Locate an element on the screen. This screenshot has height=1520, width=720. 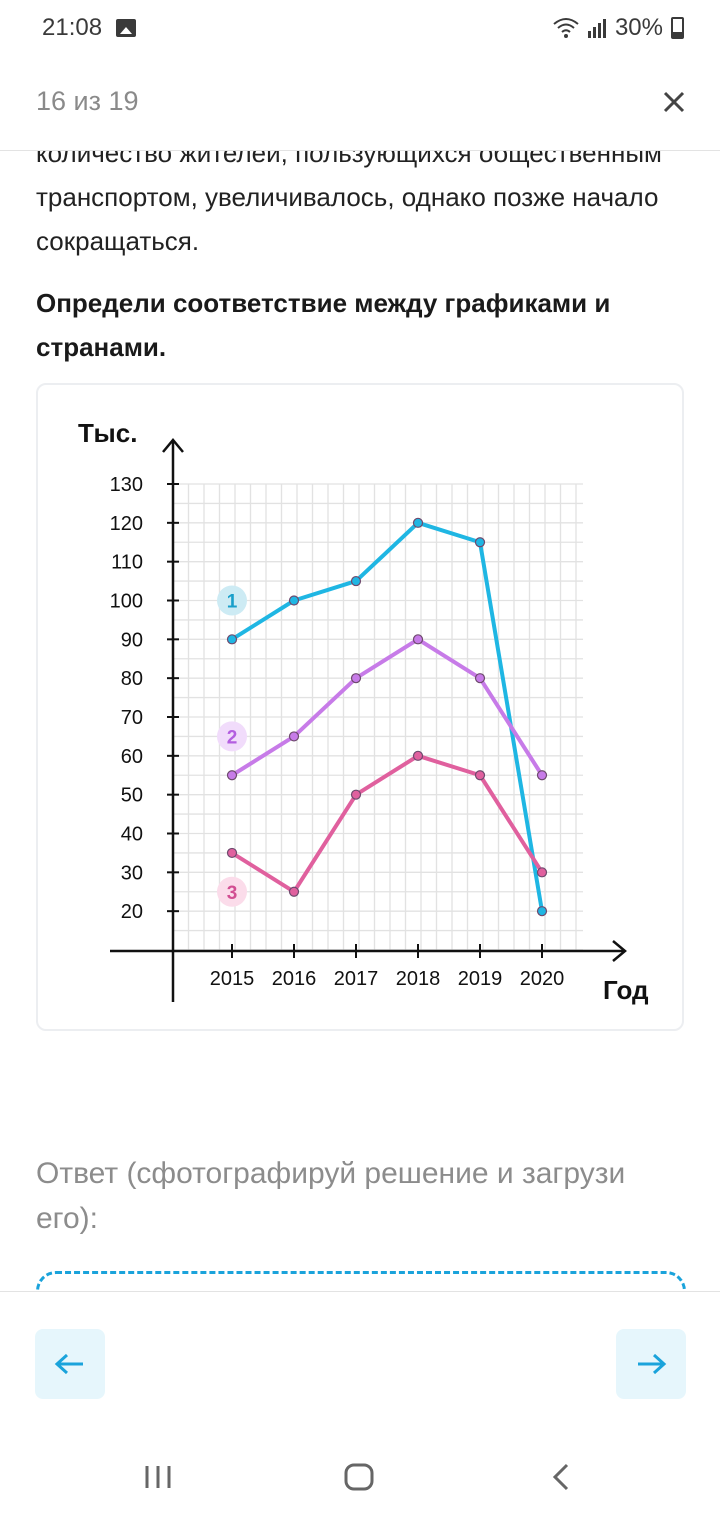
gallery-icon is located at coordinates (126, 28).